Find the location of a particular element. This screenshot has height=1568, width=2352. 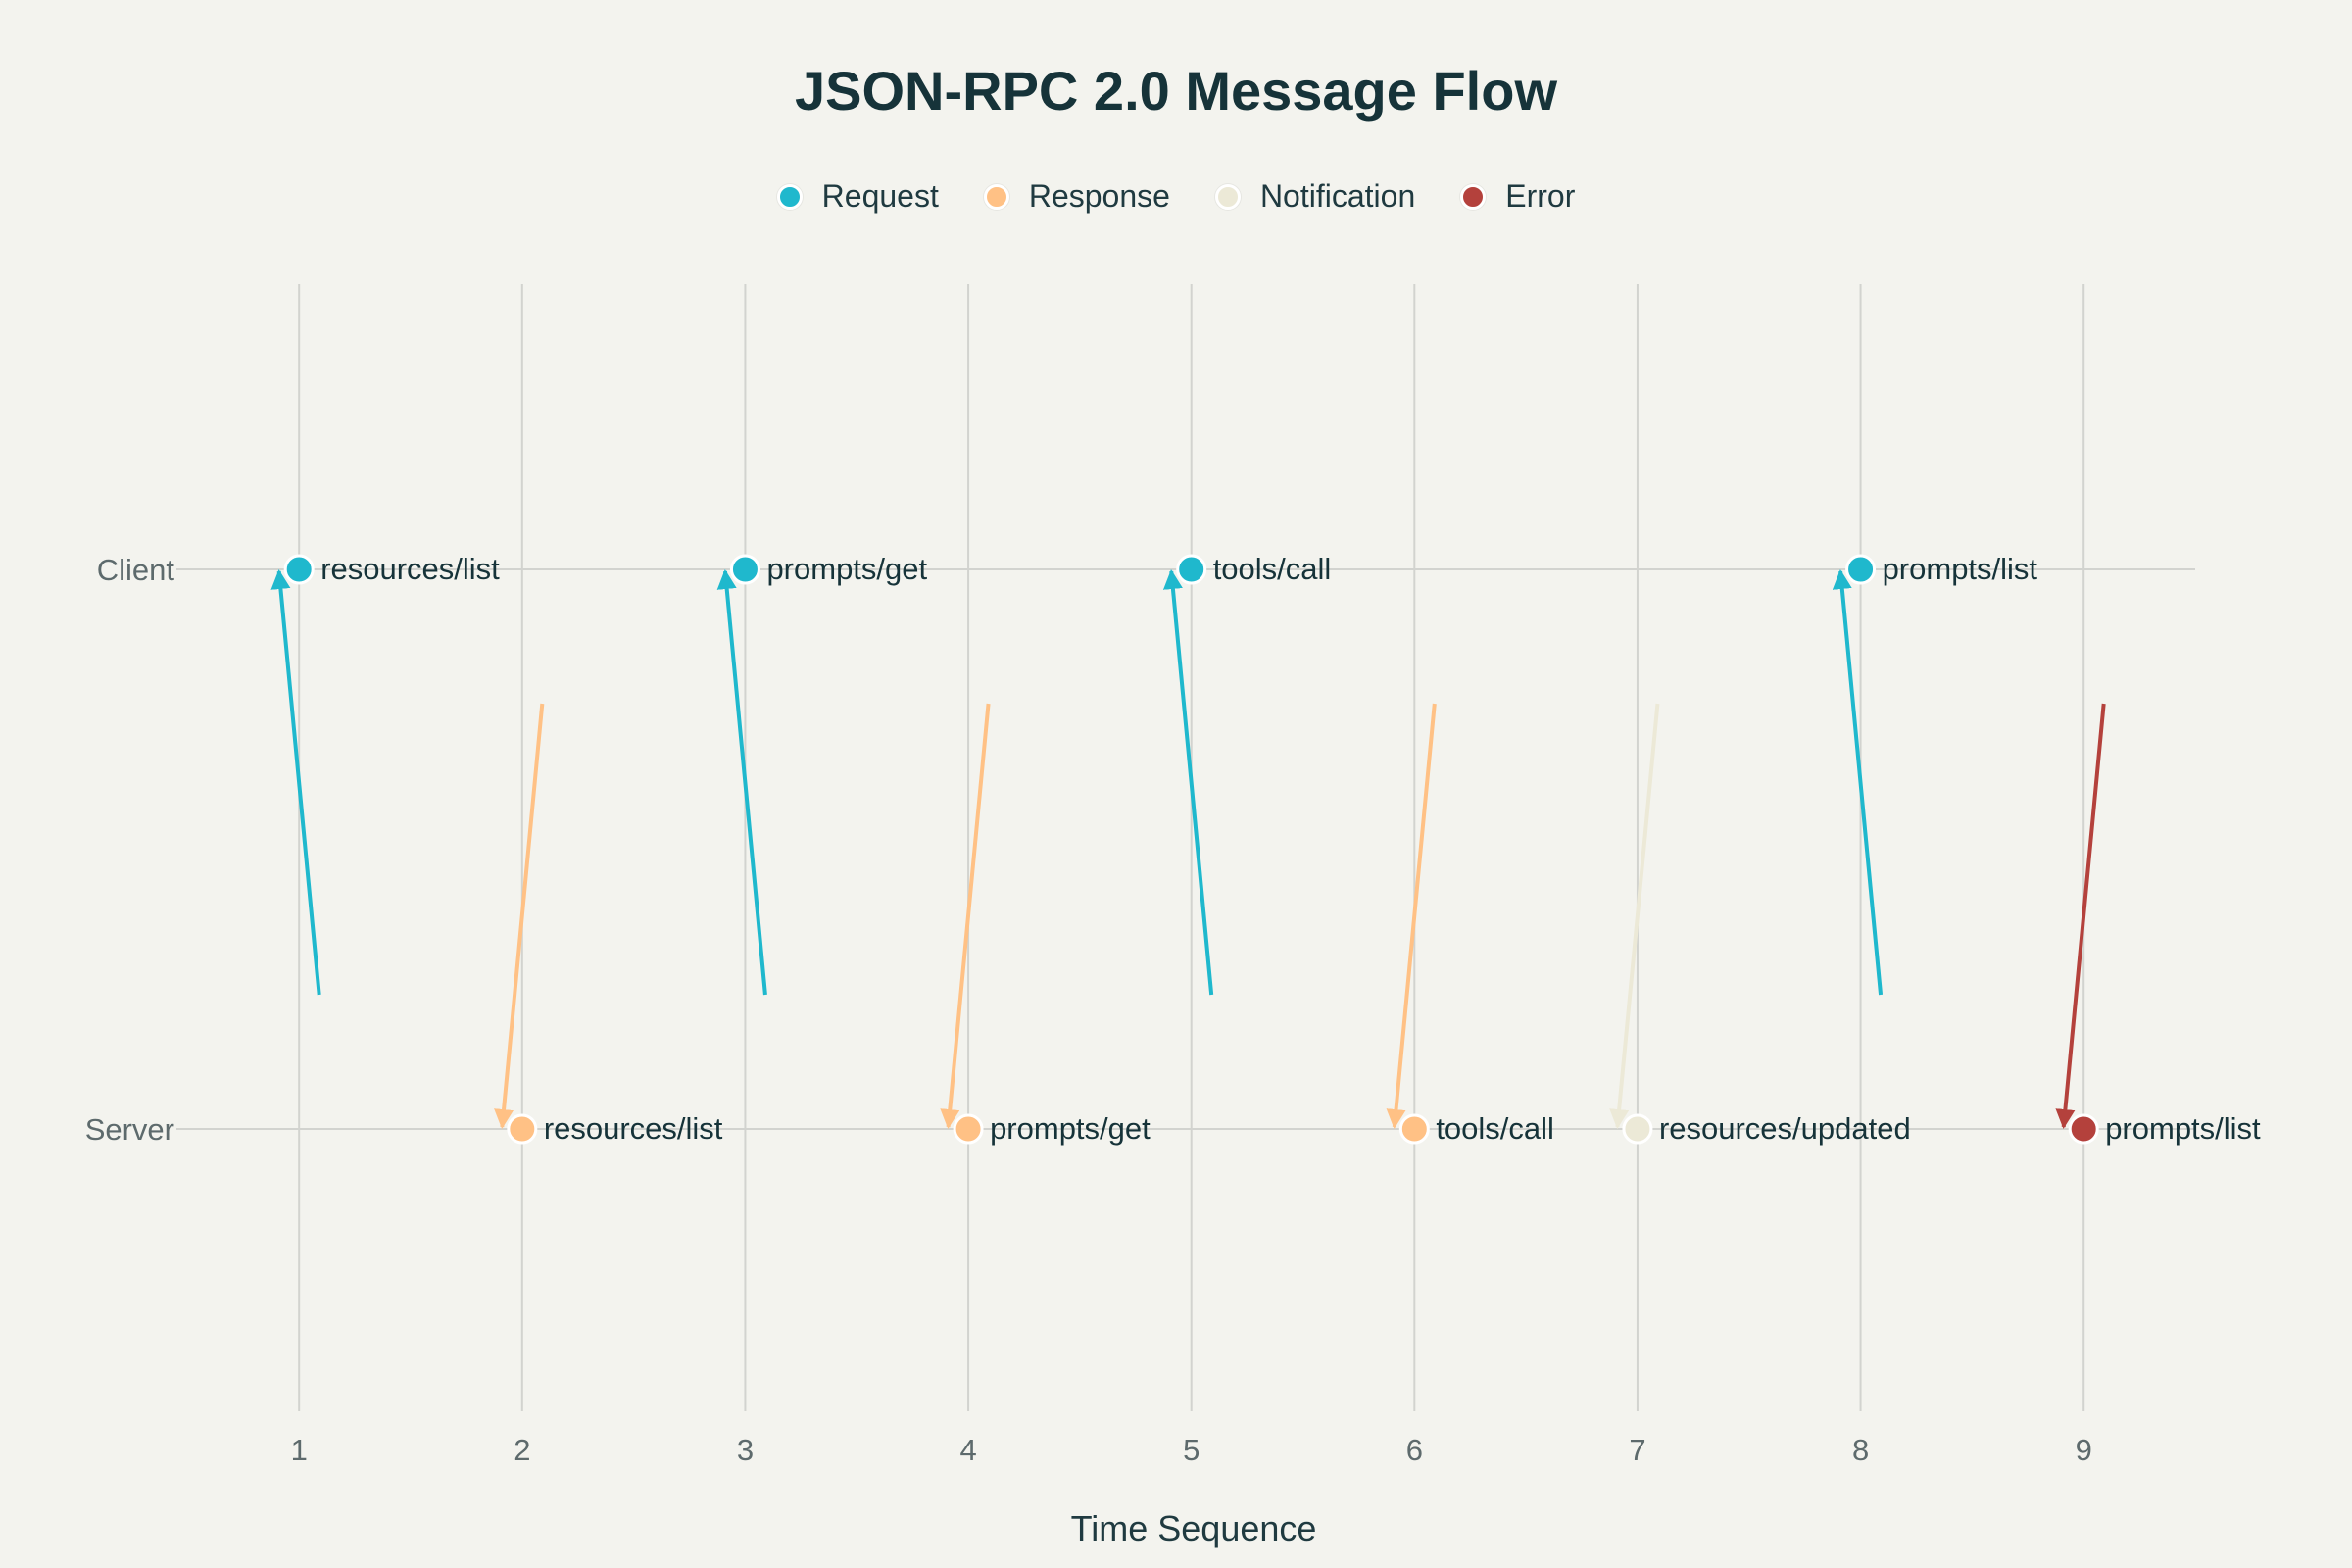

x-tick-label: 9 is located at coordinates (2084, 1450).